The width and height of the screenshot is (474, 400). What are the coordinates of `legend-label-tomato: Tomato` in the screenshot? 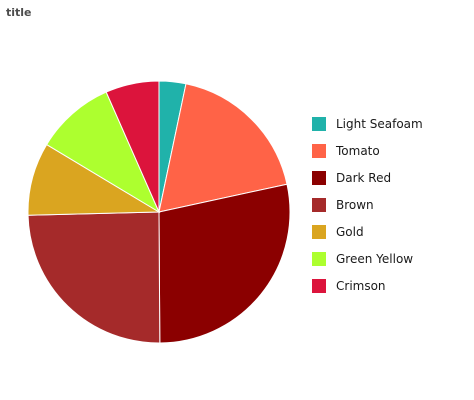 It's located at (357, 151).